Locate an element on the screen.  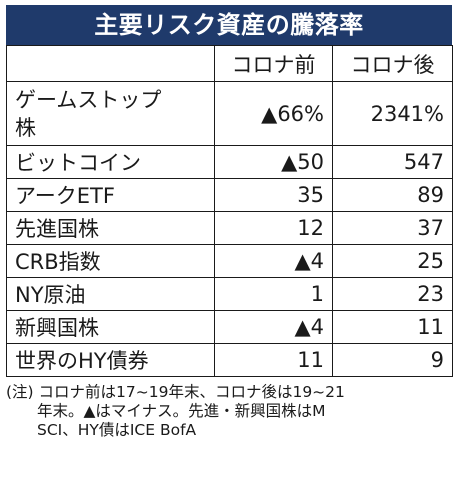
row-label: ビットコイン is located at coordinates (110, 162).